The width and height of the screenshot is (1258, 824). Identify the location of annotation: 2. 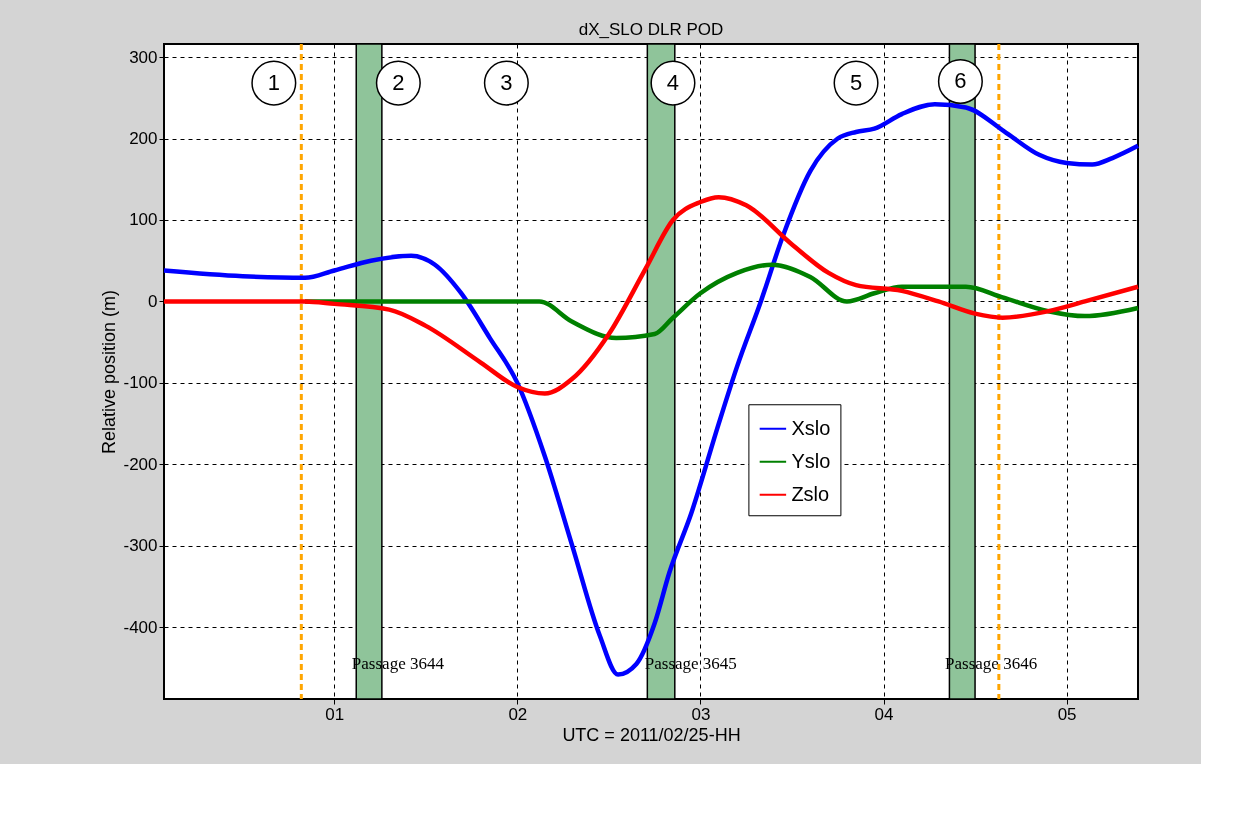
(398, 83).